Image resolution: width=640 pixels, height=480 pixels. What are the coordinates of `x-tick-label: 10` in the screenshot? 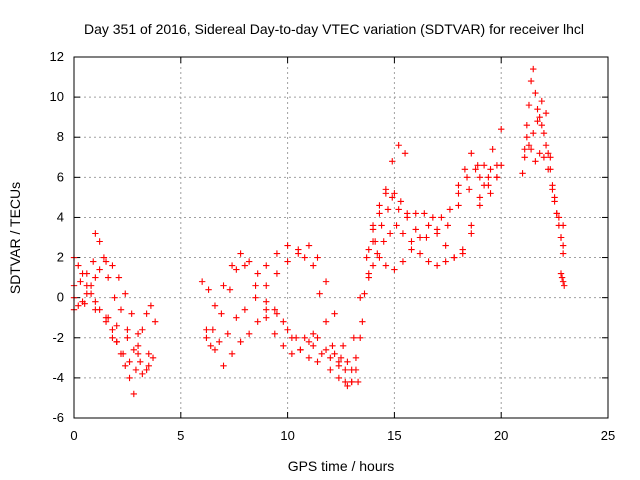 It's located at (287, 435).